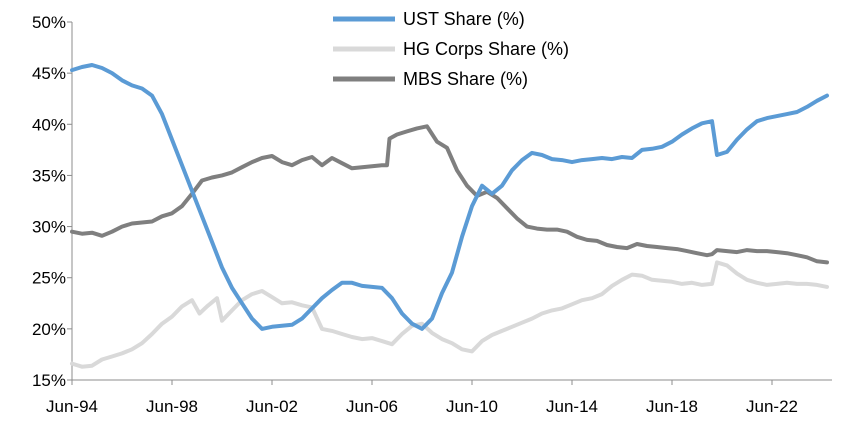 The width and height of the screenshot is (852, 431). Describe the element at coordinates (49, 22) in the screenshot. I see `y-tick-label: 50%` at that location.